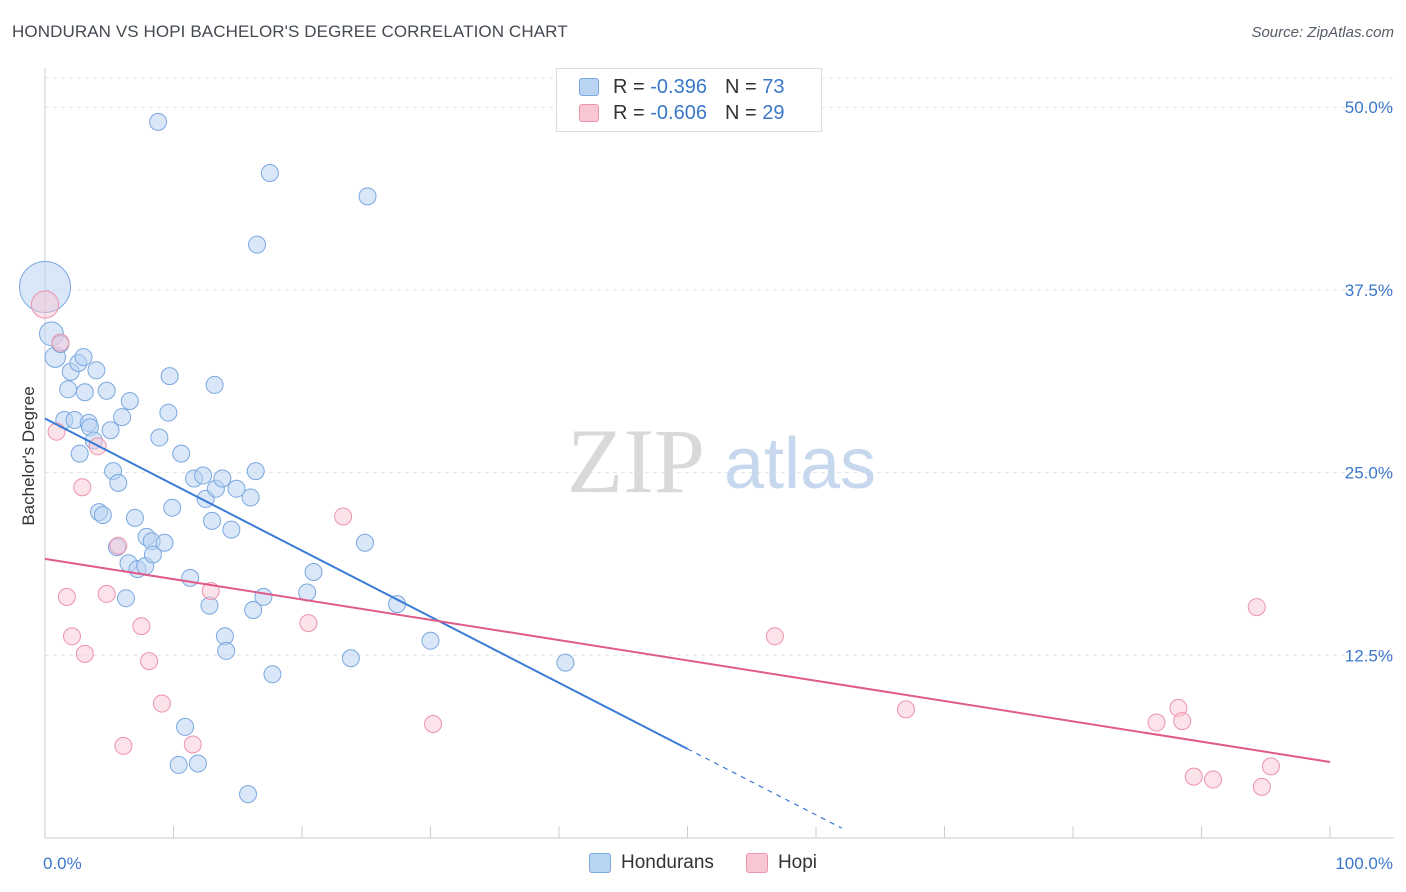  I want to click on n-value: 29, so click(773, 112).